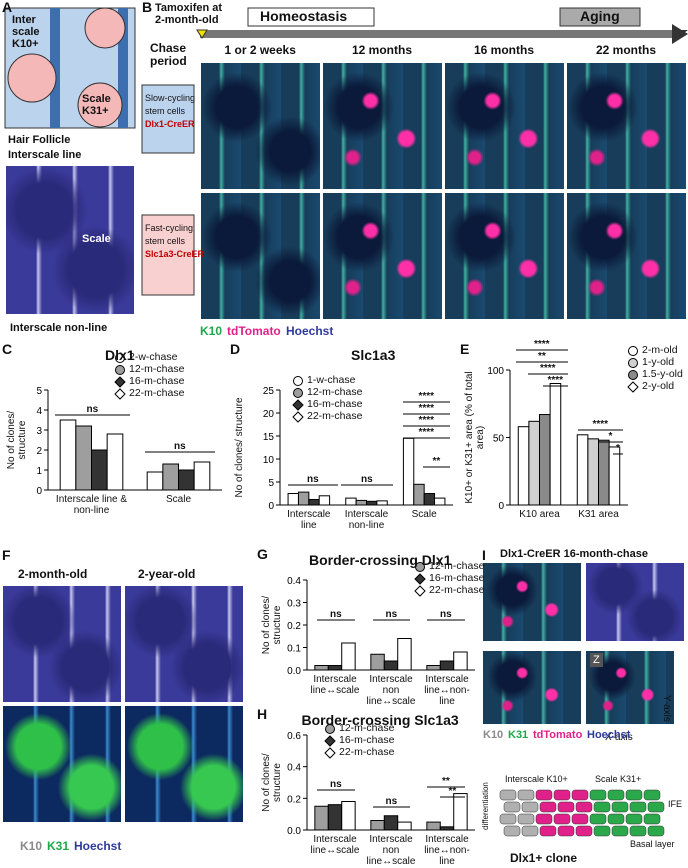 This screenshot has height=868, width=688. Describe the element at coordinates (331, 380) in the screenshot. I see `legend-label: 1-w-chase` at that location.